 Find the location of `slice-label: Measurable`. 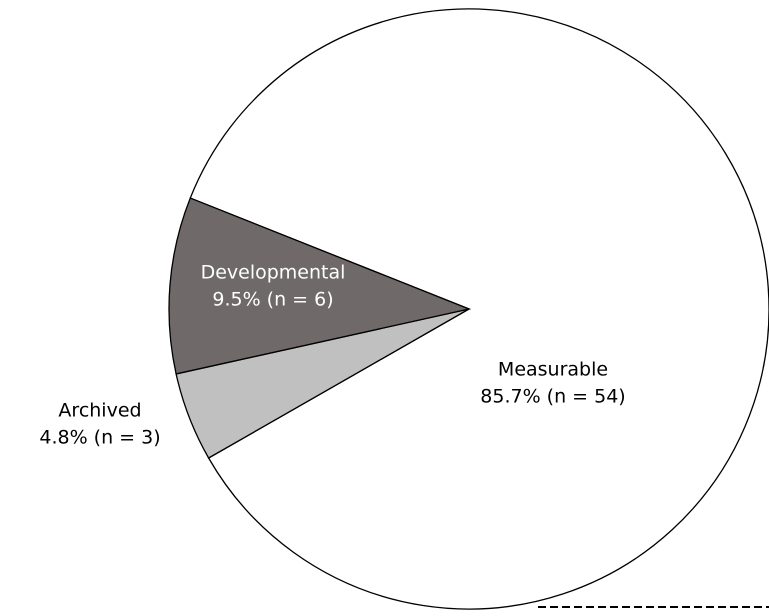

slice-label: Measurable is located at coordinates (553, 370).